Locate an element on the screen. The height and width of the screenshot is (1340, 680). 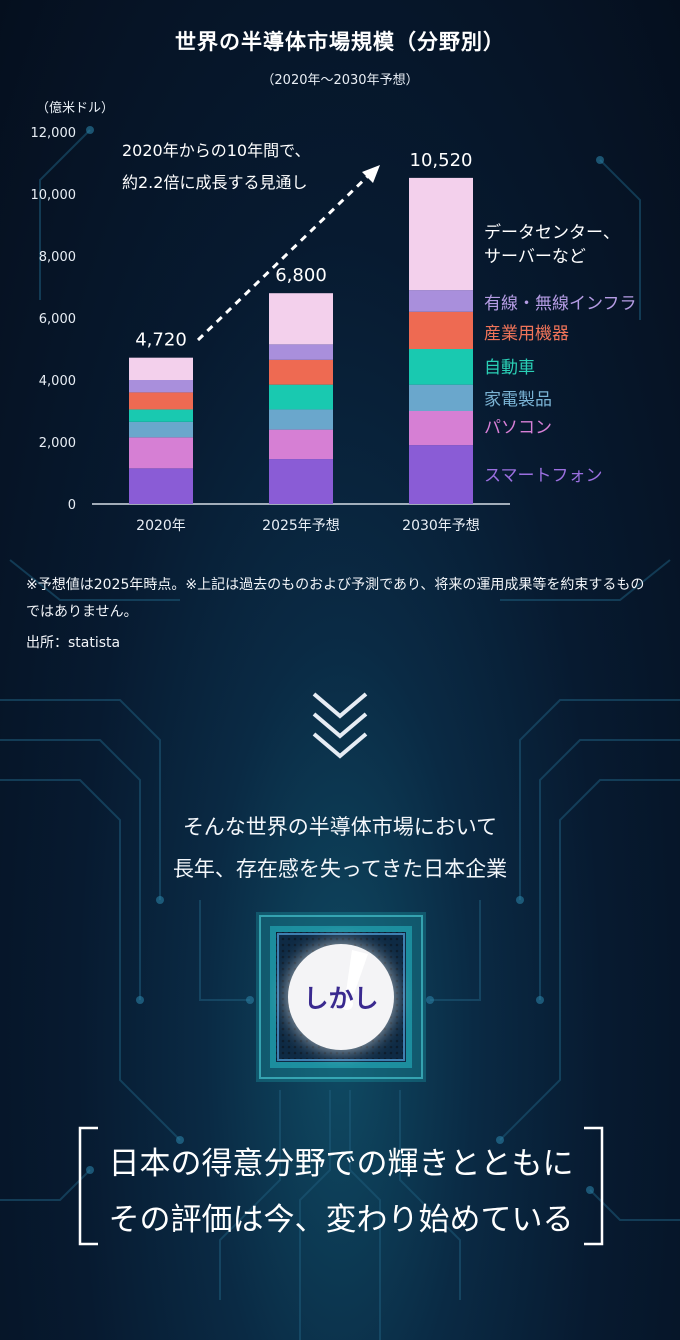
chart-title: 世界の半導体市場規模（分野別） is located at coordinates (340, 42).